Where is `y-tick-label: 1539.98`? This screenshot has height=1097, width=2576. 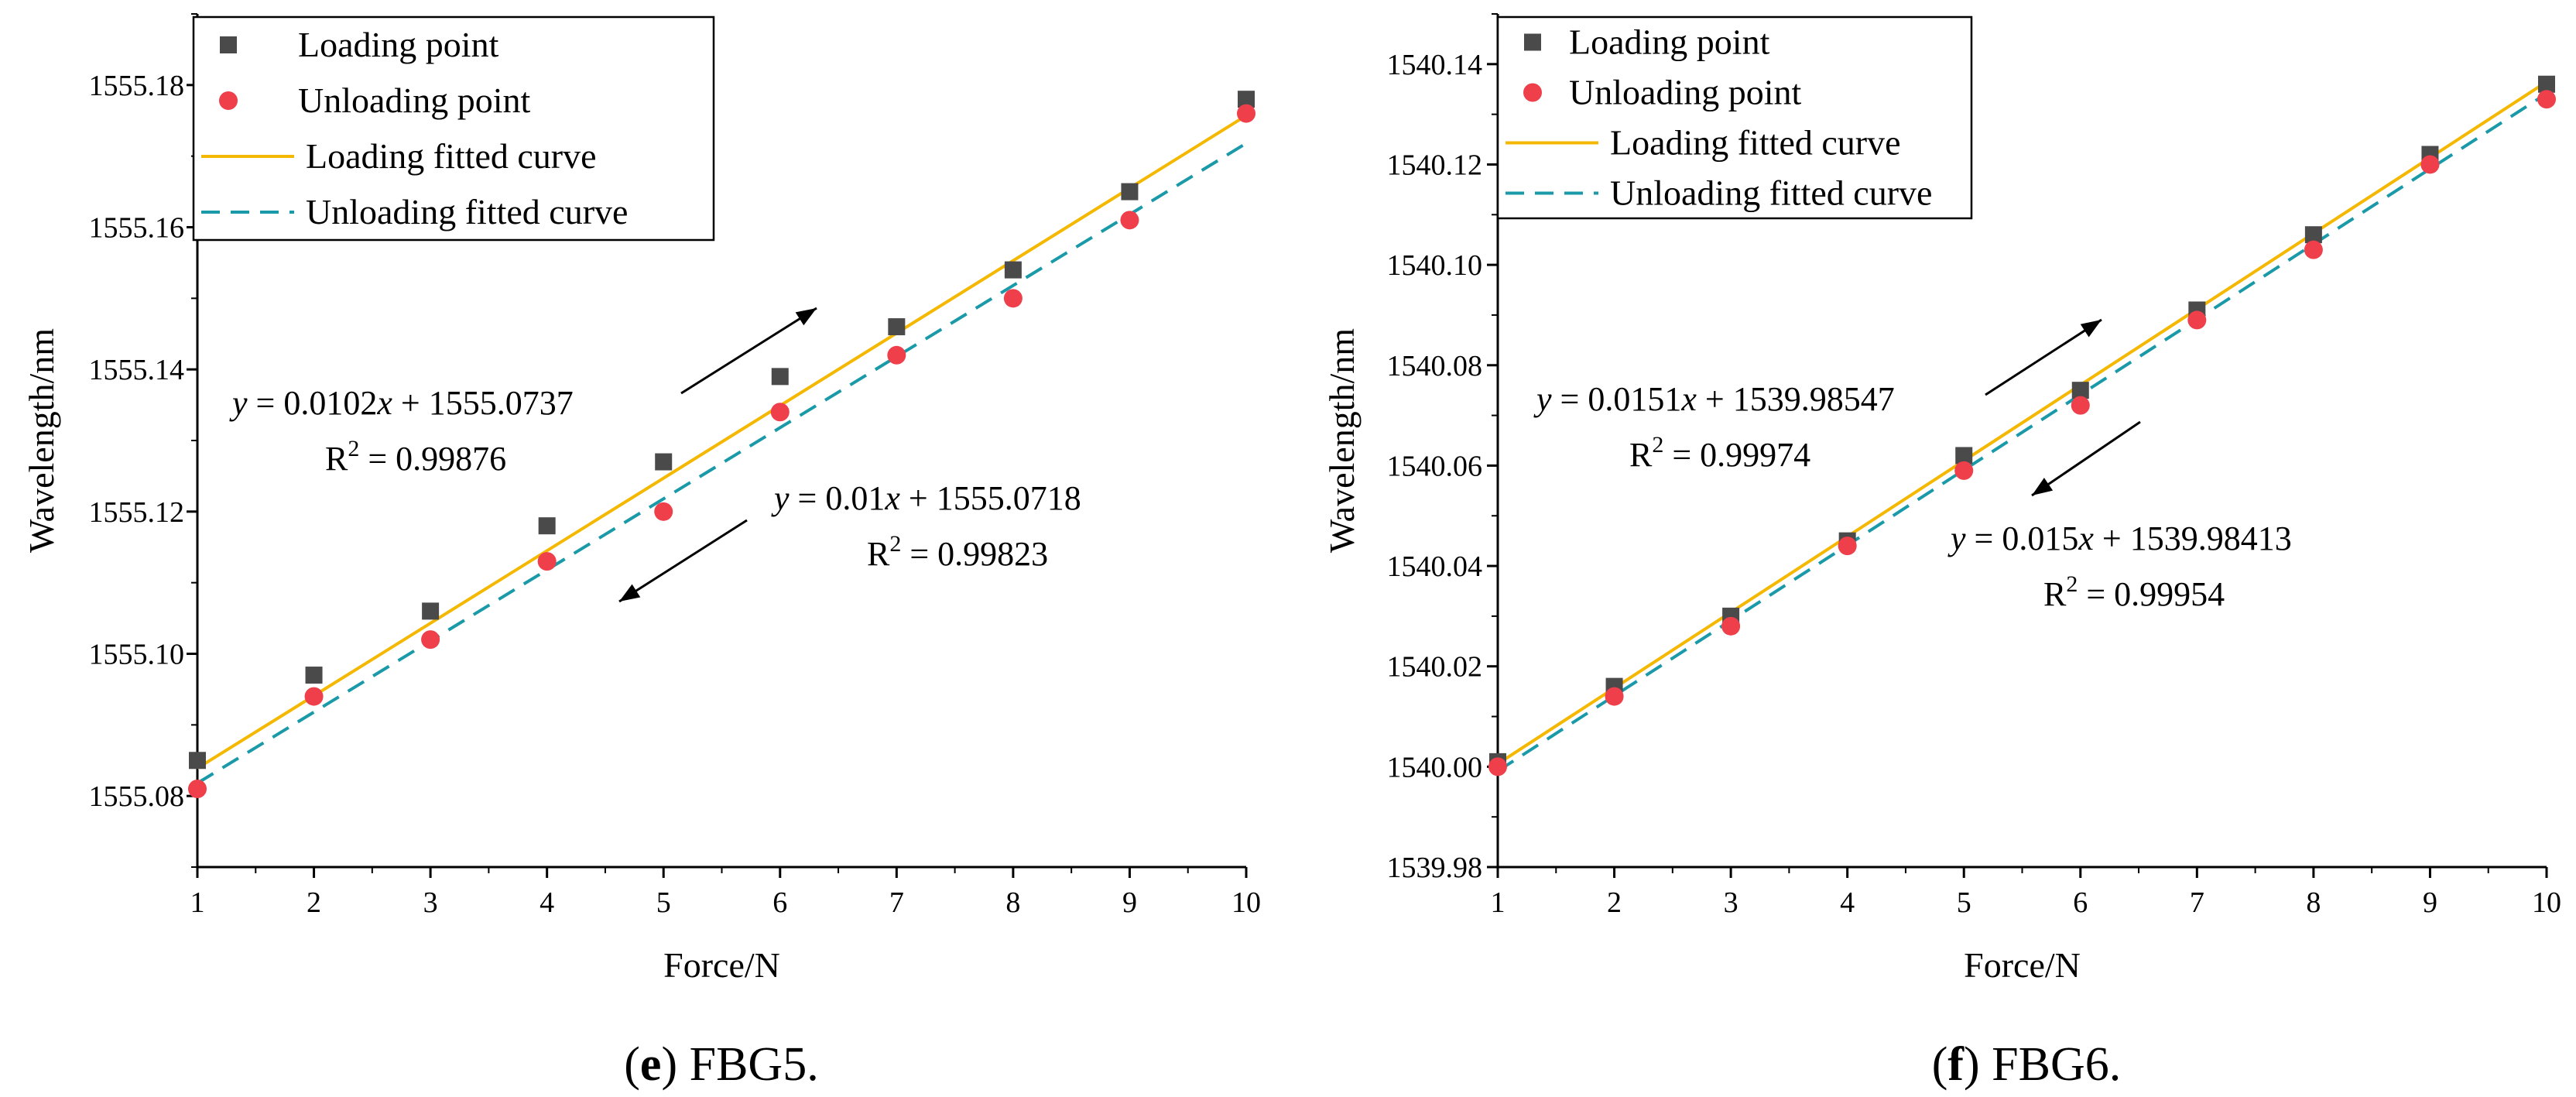
y-tick-label: 1539.98 is located at coordinates (1435, 868).